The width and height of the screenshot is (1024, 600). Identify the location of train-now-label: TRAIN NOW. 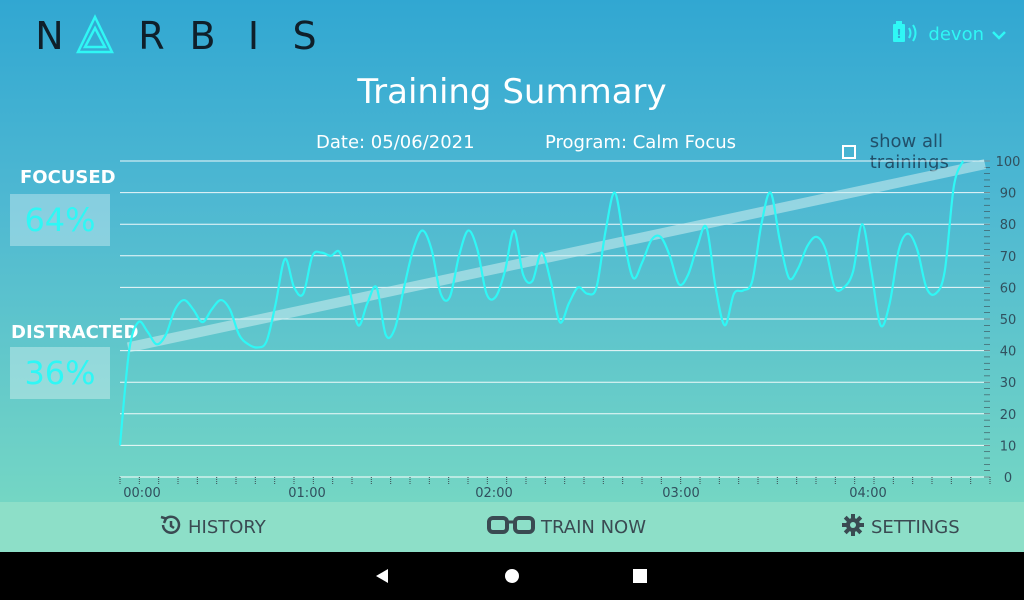
(594, 527).